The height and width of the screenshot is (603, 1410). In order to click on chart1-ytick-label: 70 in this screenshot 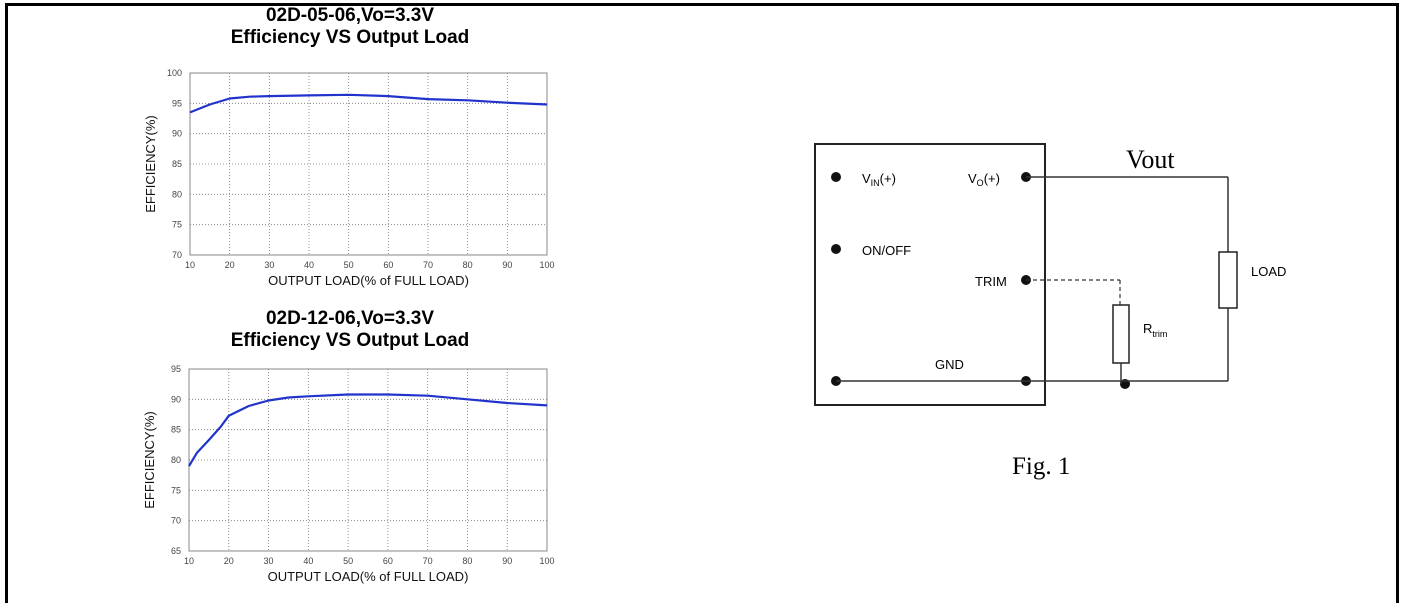, I will do `click(177, 255)`.